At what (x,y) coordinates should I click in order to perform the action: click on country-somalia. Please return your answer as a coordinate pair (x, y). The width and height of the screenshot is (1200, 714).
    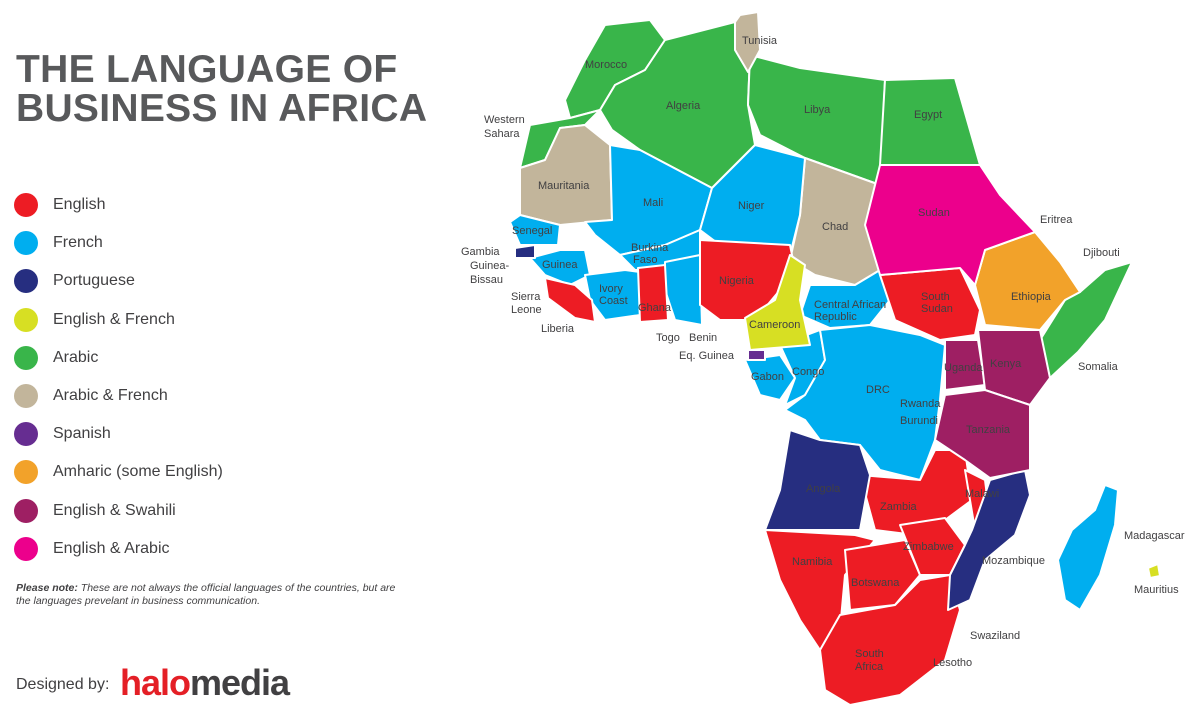
    Looking at the image, I should click on (1086, 320).